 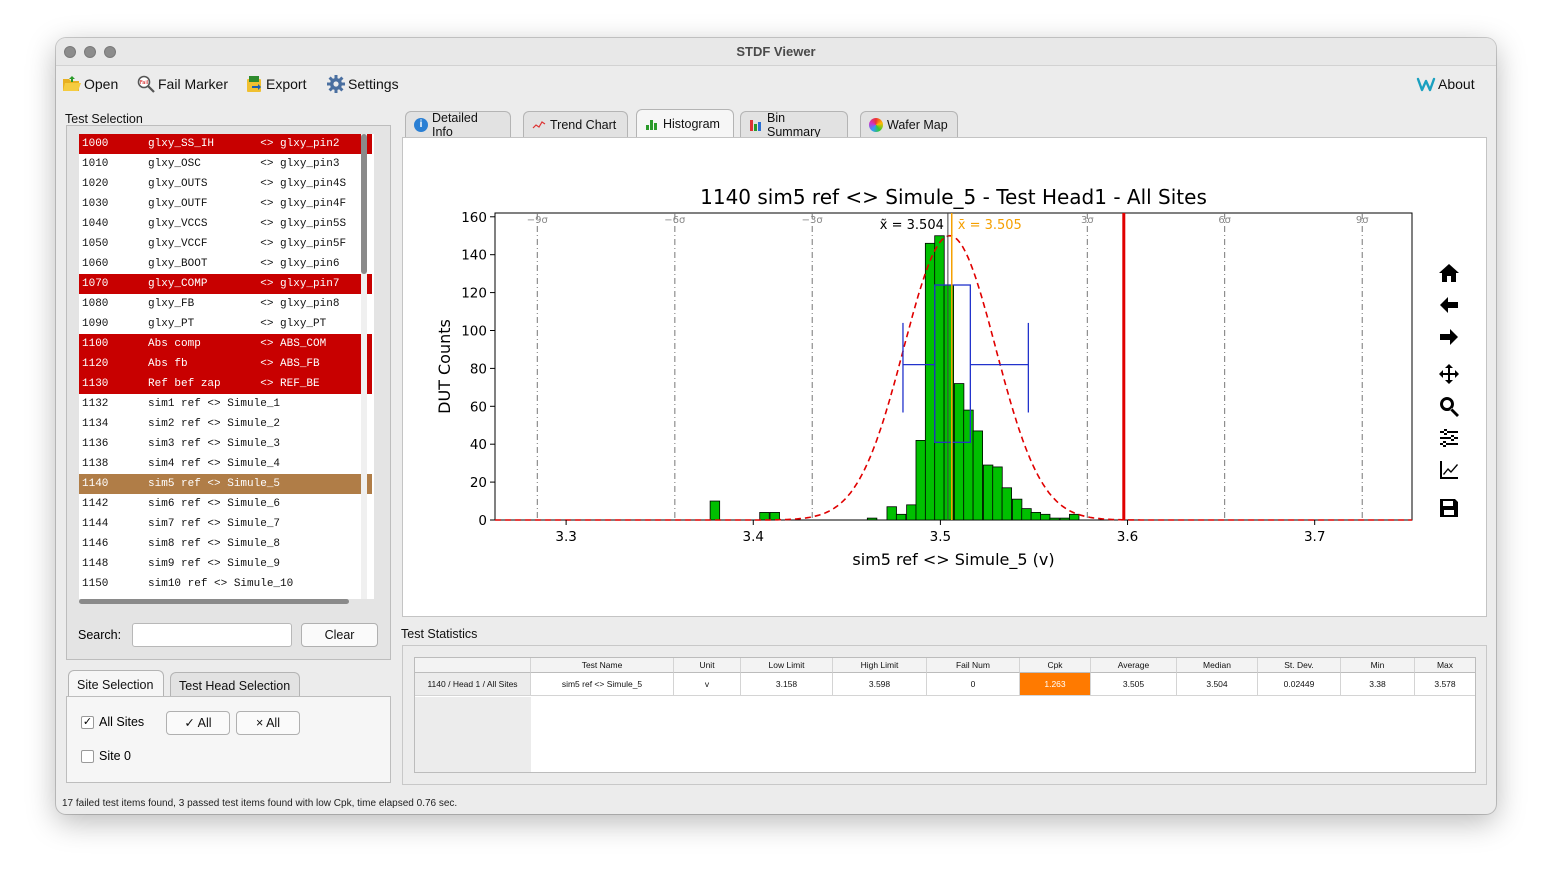 I want to click on test-list-item: 1020 glxy_OUTS <> glxy_pin4S, so click(x=214, y=184).